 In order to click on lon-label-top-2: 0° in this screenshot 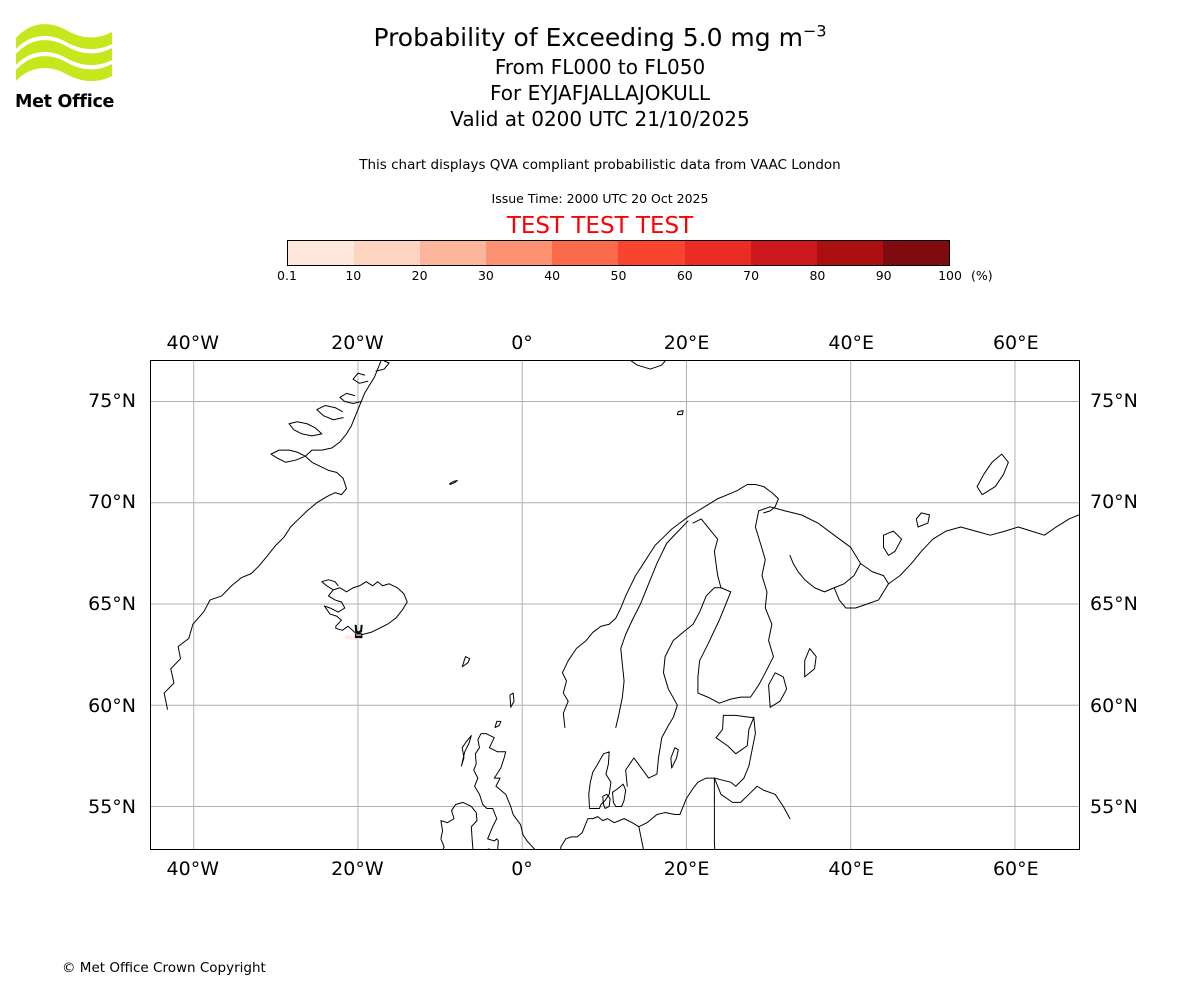, I will do `click(522, 343)`.